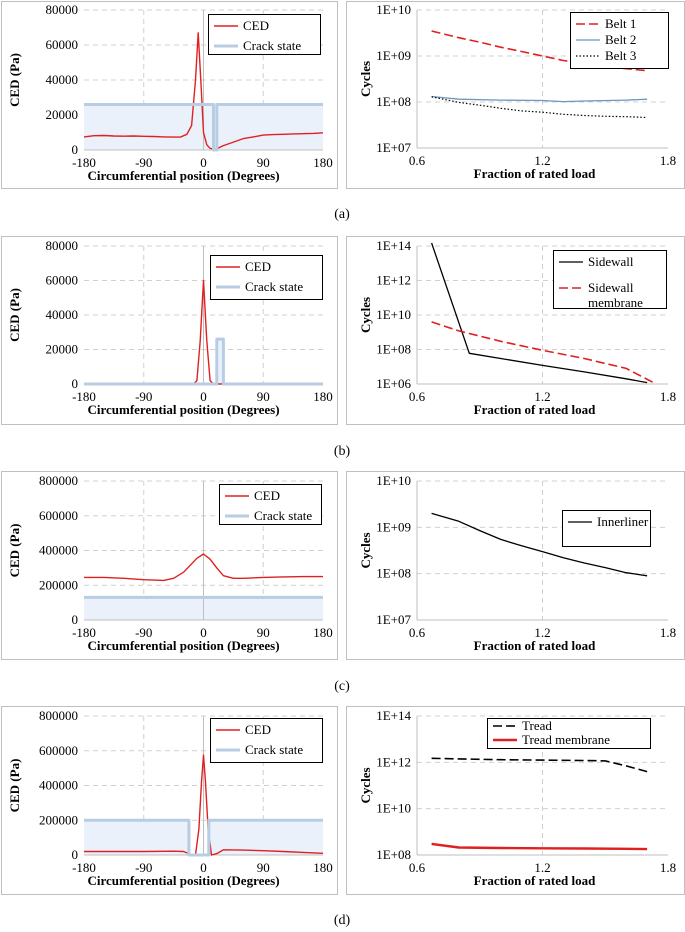  I want to click on series-sidewall-membrane-line, so click(542, 352).